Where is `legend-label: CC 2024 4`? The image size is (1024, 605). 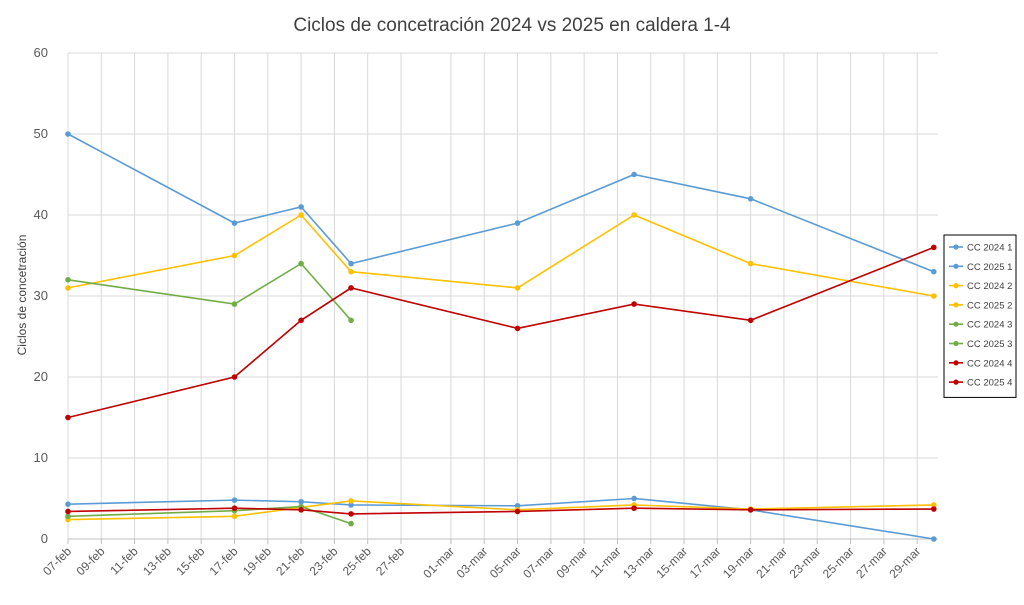
legend-label: CC 2024 4 is located at coordinates (989, 363).